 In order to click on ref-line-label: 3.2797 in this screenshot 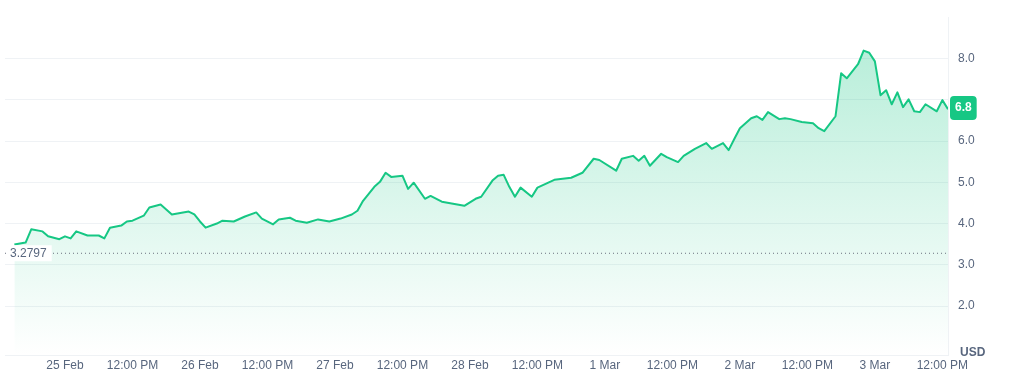, I will do `click(29, 252)`.